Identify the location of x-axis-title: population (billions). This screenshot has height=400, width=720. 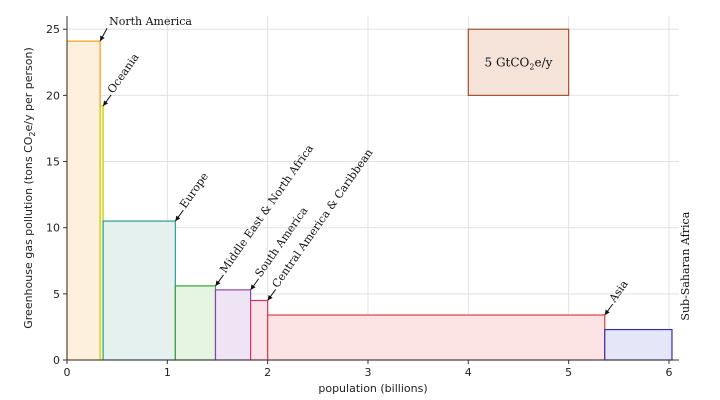
(372, 388).